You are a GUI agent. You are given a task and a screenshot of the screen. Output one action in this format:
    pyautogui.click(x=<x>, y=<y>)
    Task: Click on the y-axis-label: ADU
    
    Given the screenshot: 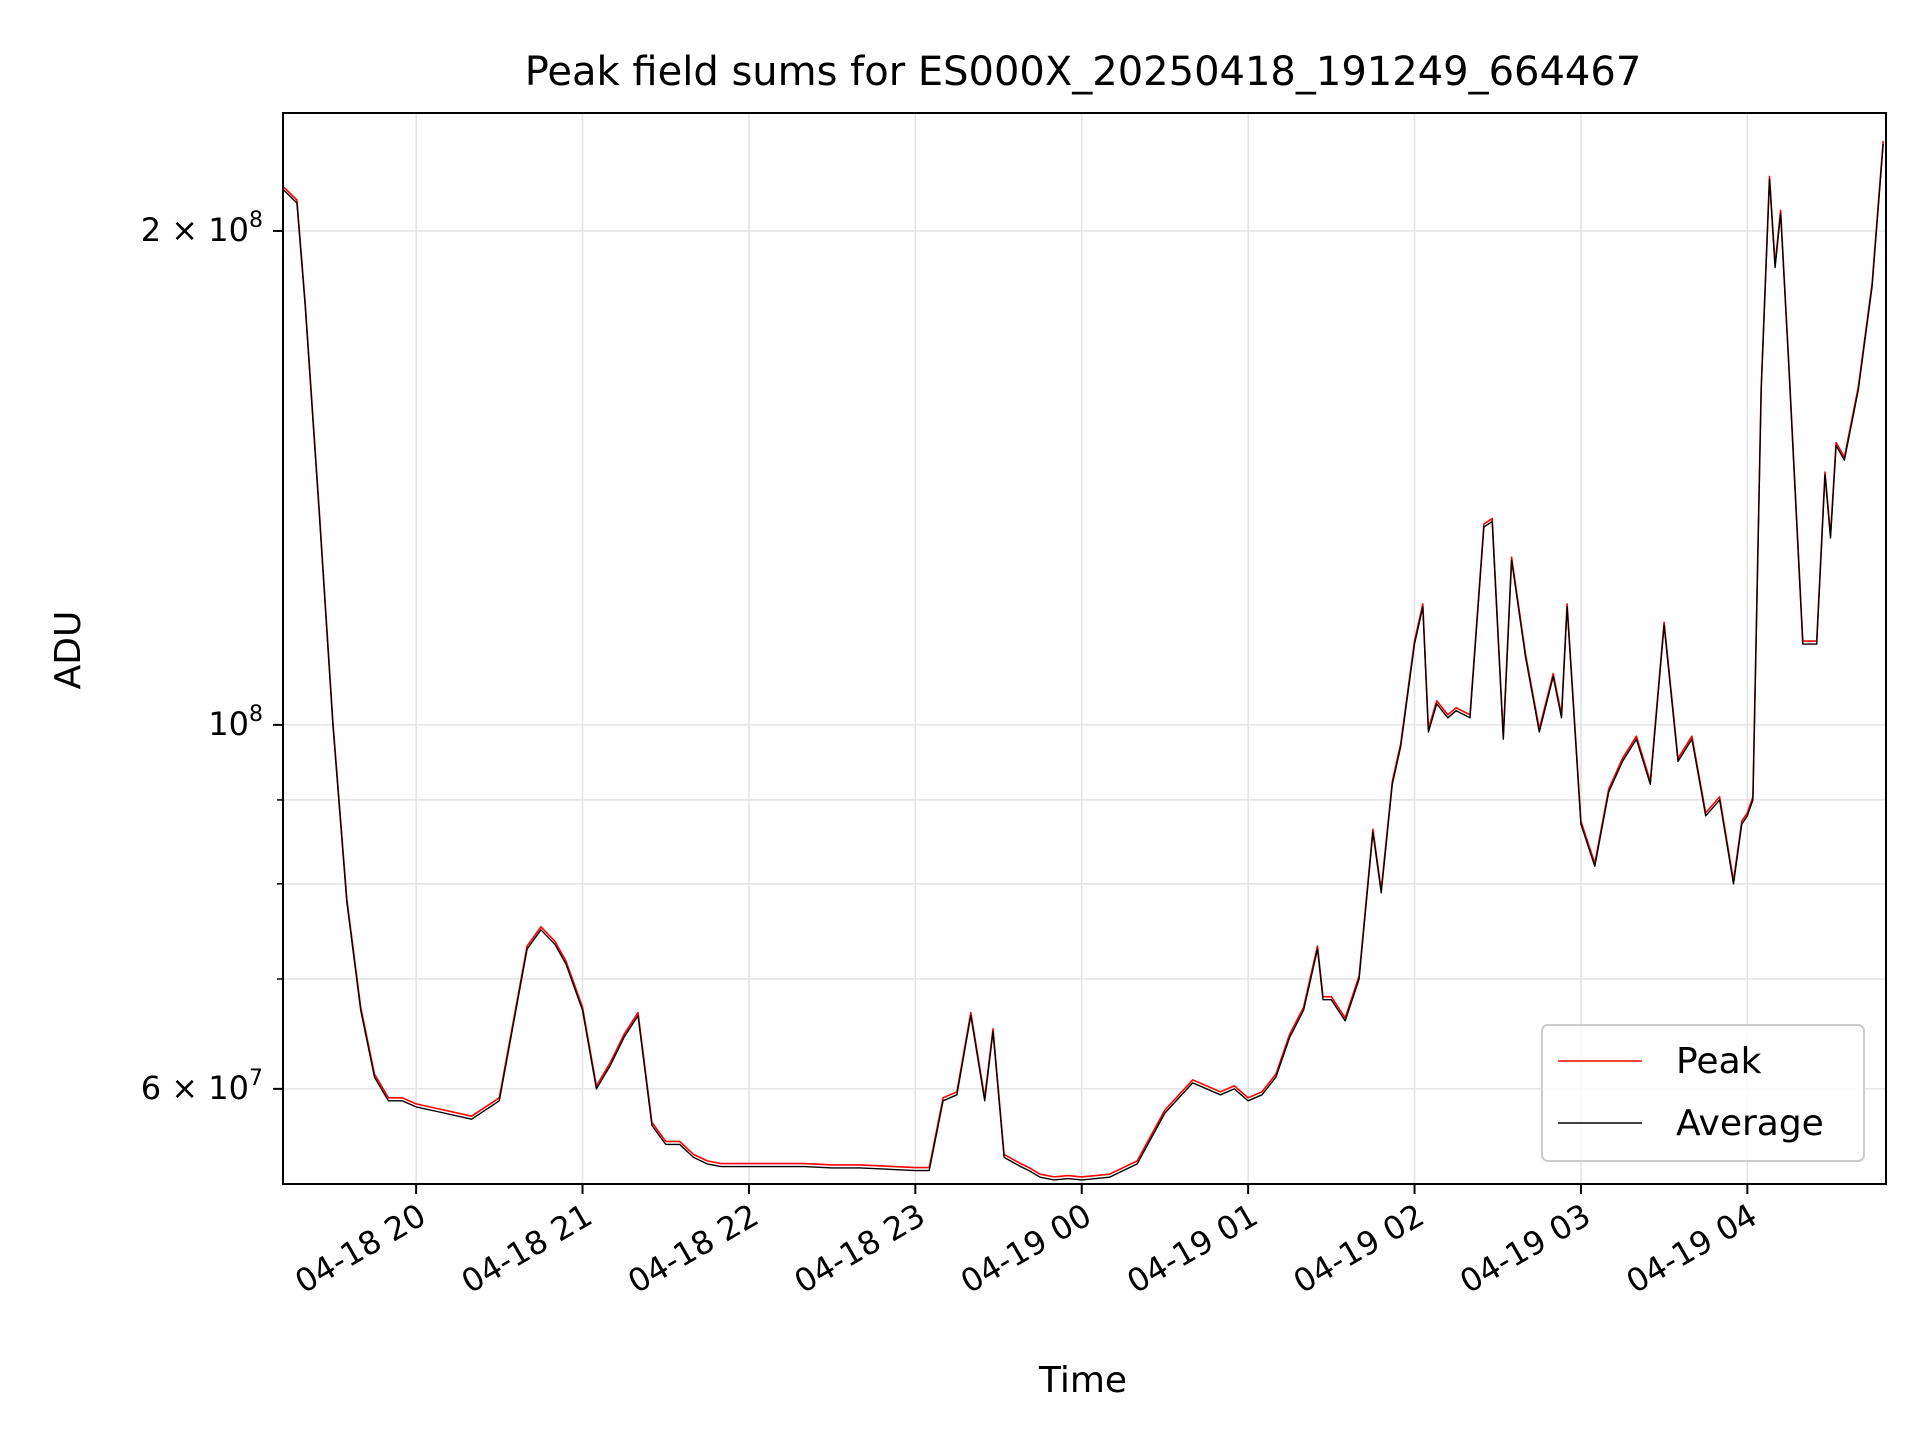 What is the action you would take?
    pyautogui.click(x=68, y=650)
    